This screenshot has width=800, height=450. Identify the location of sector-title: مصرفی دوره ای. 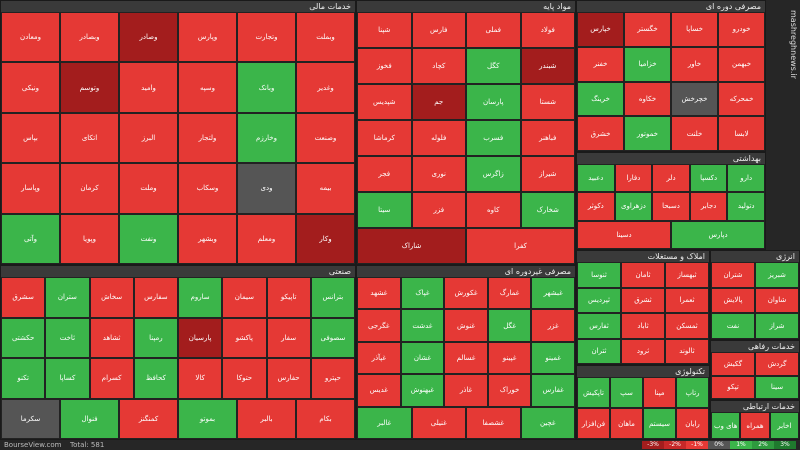
(671, 6).